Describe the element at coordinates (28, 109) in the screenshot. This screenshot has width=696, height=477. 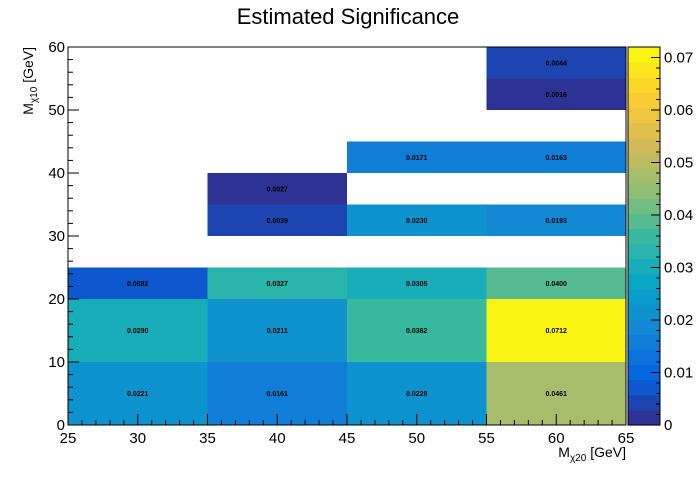
I see `y-axis-title-main: M` at that location.